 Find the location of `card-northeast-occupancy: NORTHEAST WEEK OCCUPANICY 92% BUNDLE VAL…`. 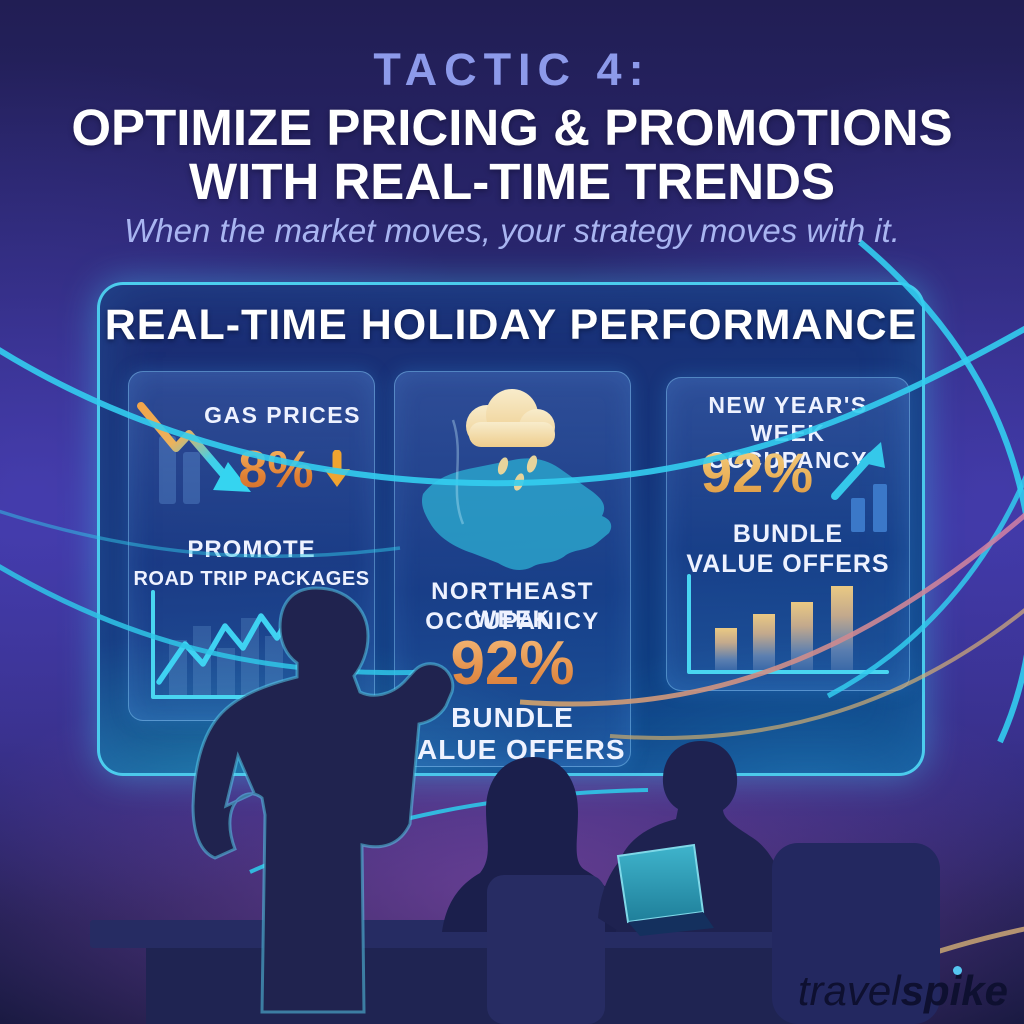

card-northeast-occupancy: NORTHEAST WEEK OCCUPANICY 92% BUNDLE VAL… is located at coordinates (512, 569).